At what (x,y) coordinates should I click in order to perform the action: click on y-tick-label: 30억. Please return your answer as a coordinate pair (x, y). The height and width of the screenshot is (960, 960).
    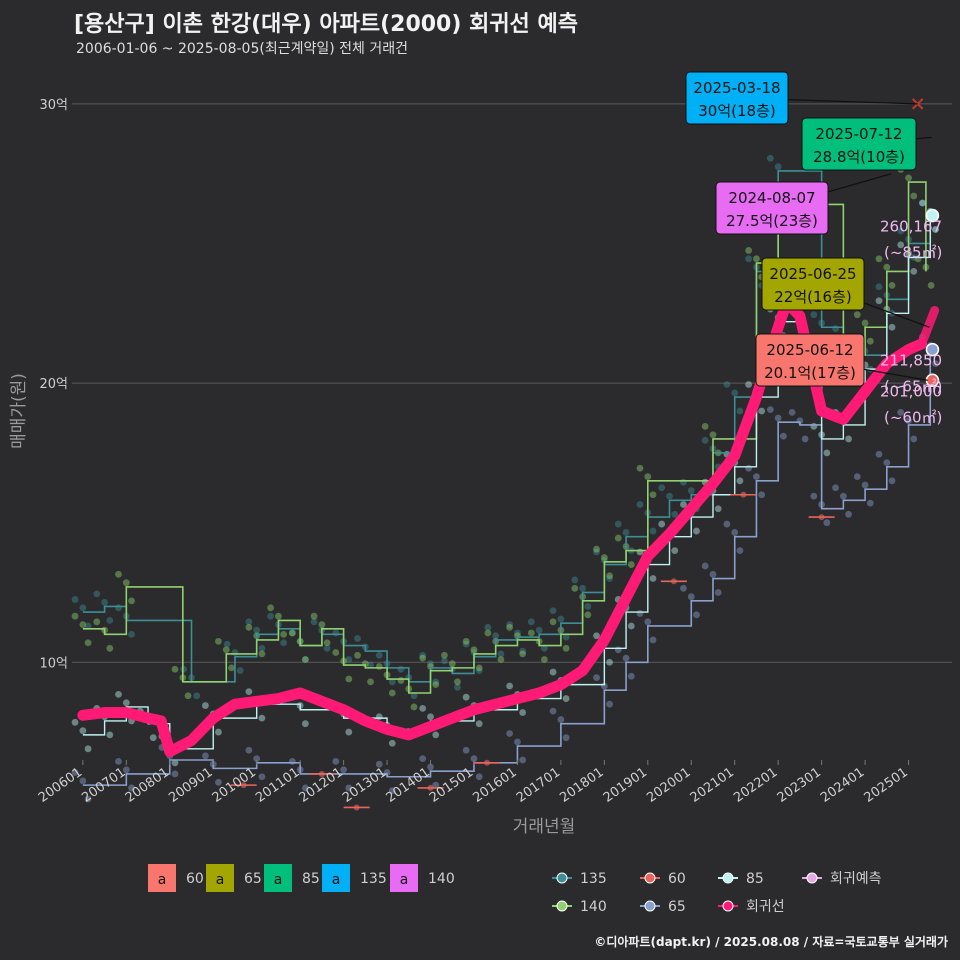
    Looking at the image, I should click on (53, 105).